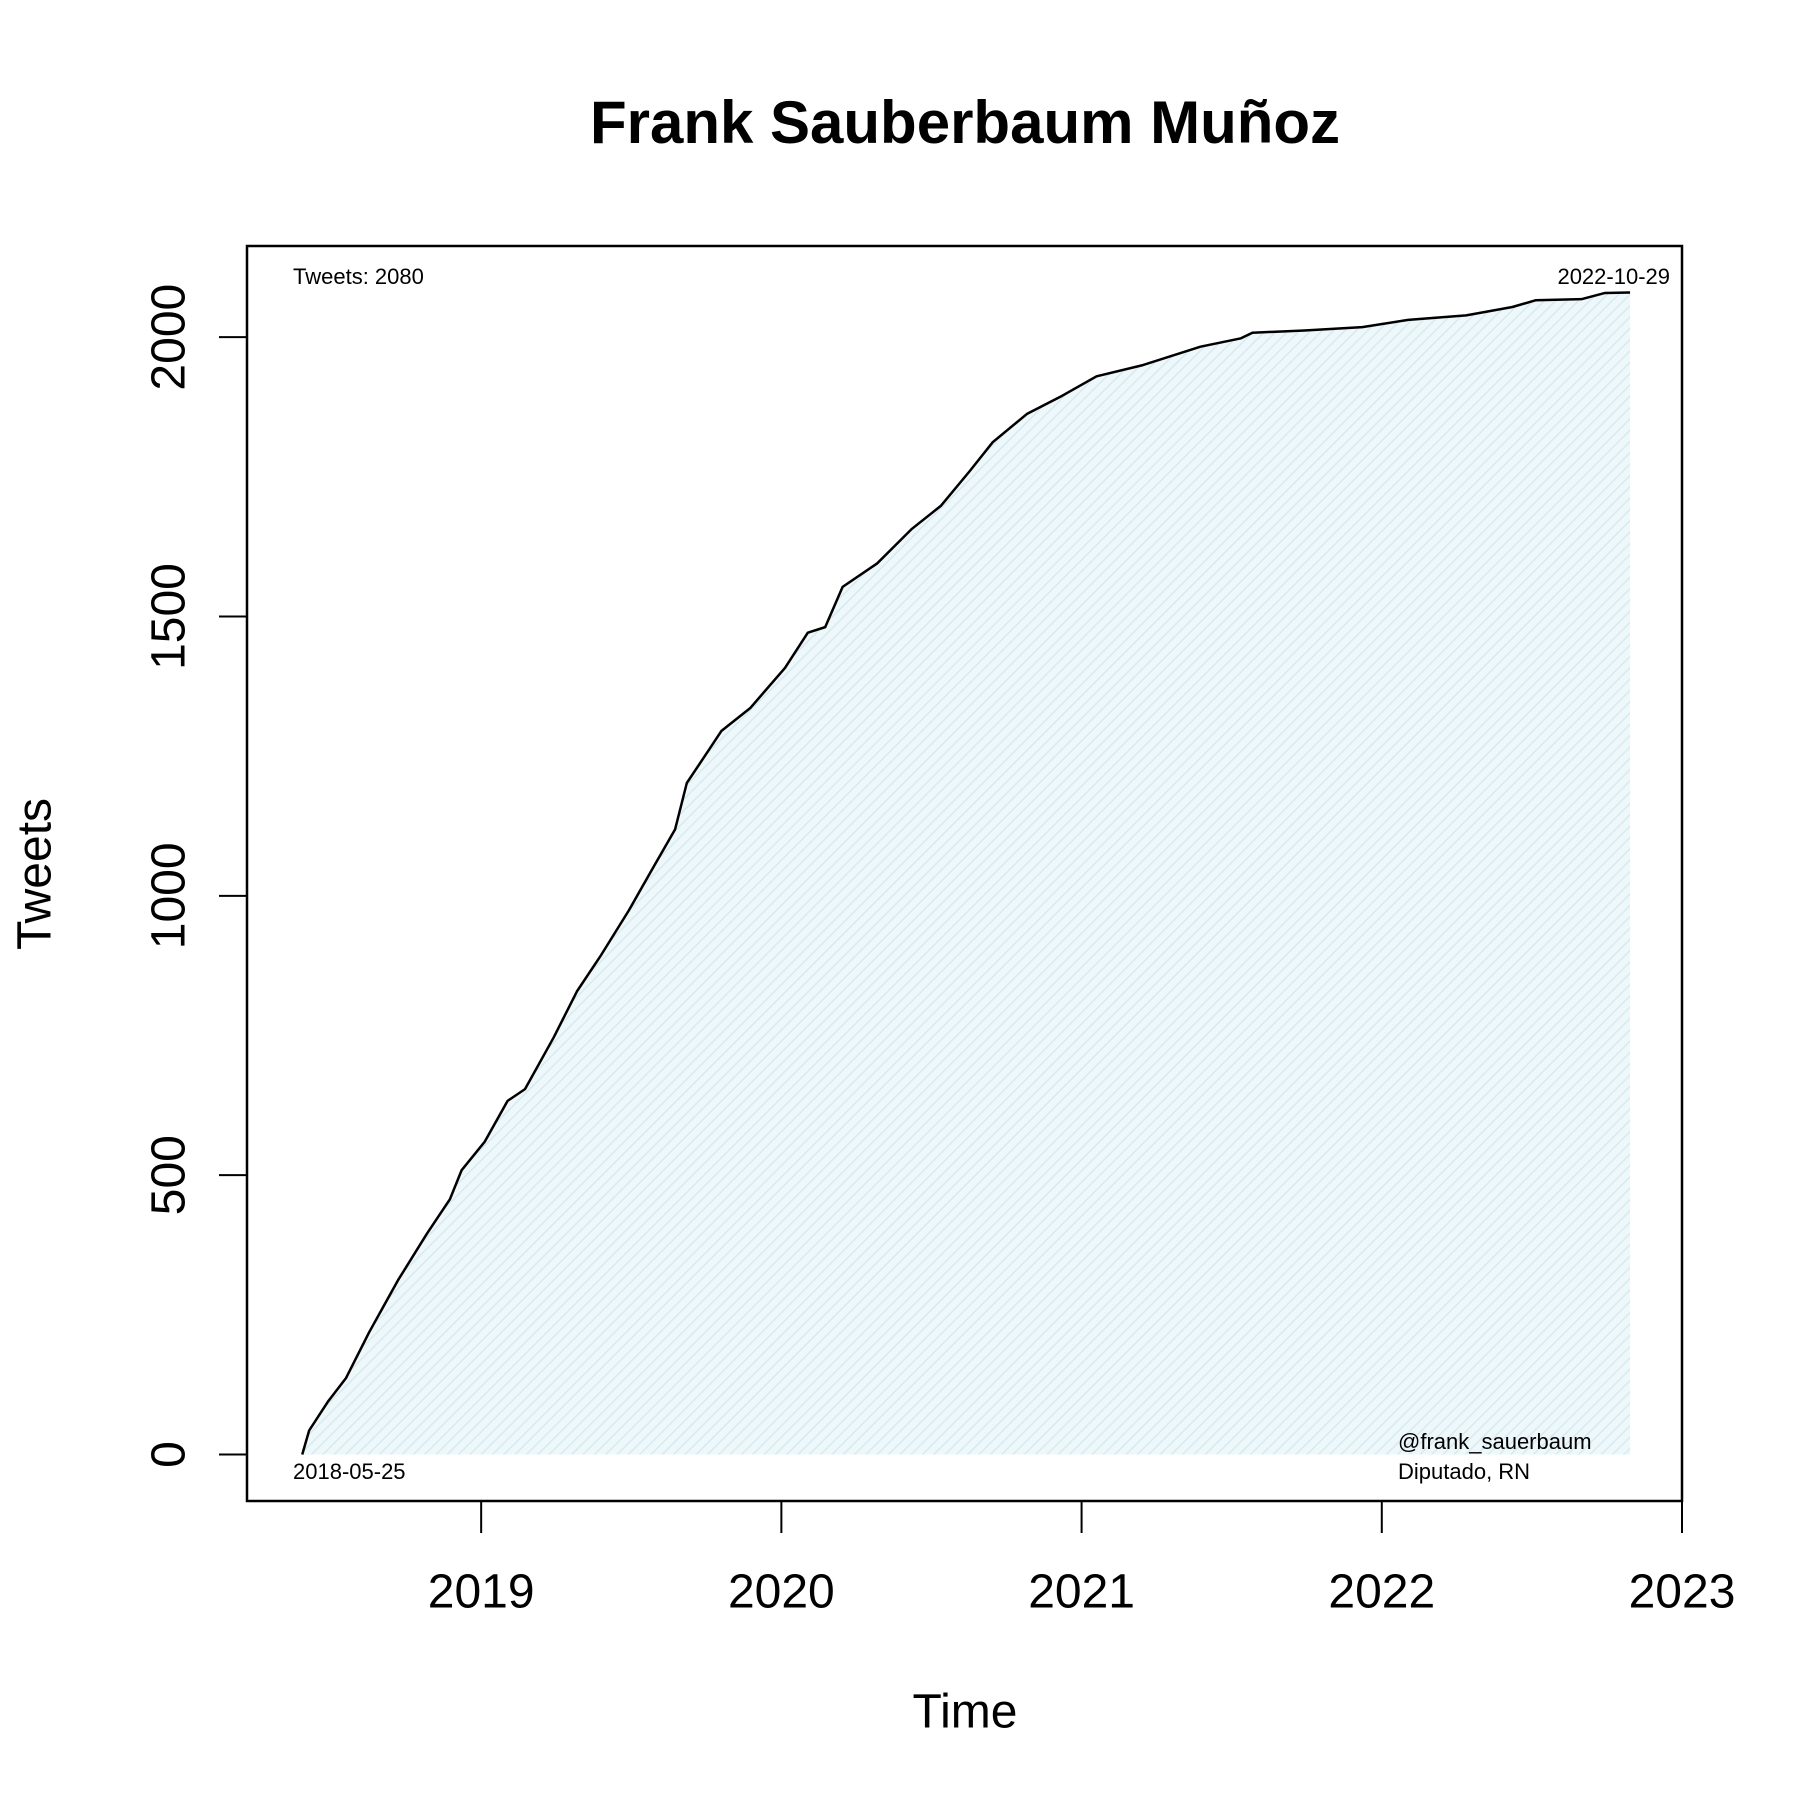 The width and height of the screenshot is (1800, 1800). Describe the element at coordinates (358, 276) in the screenshot. I see `annotation: Tweets: 2080` at that location.